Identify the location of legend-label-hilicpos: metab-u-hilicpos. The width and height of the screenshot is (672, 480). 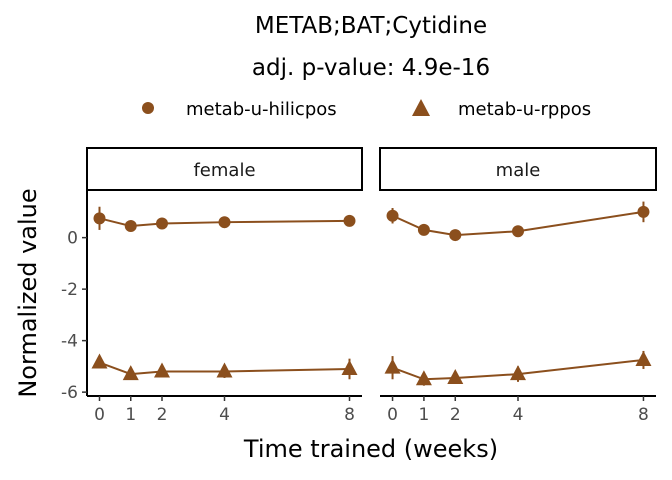
(261, 109).